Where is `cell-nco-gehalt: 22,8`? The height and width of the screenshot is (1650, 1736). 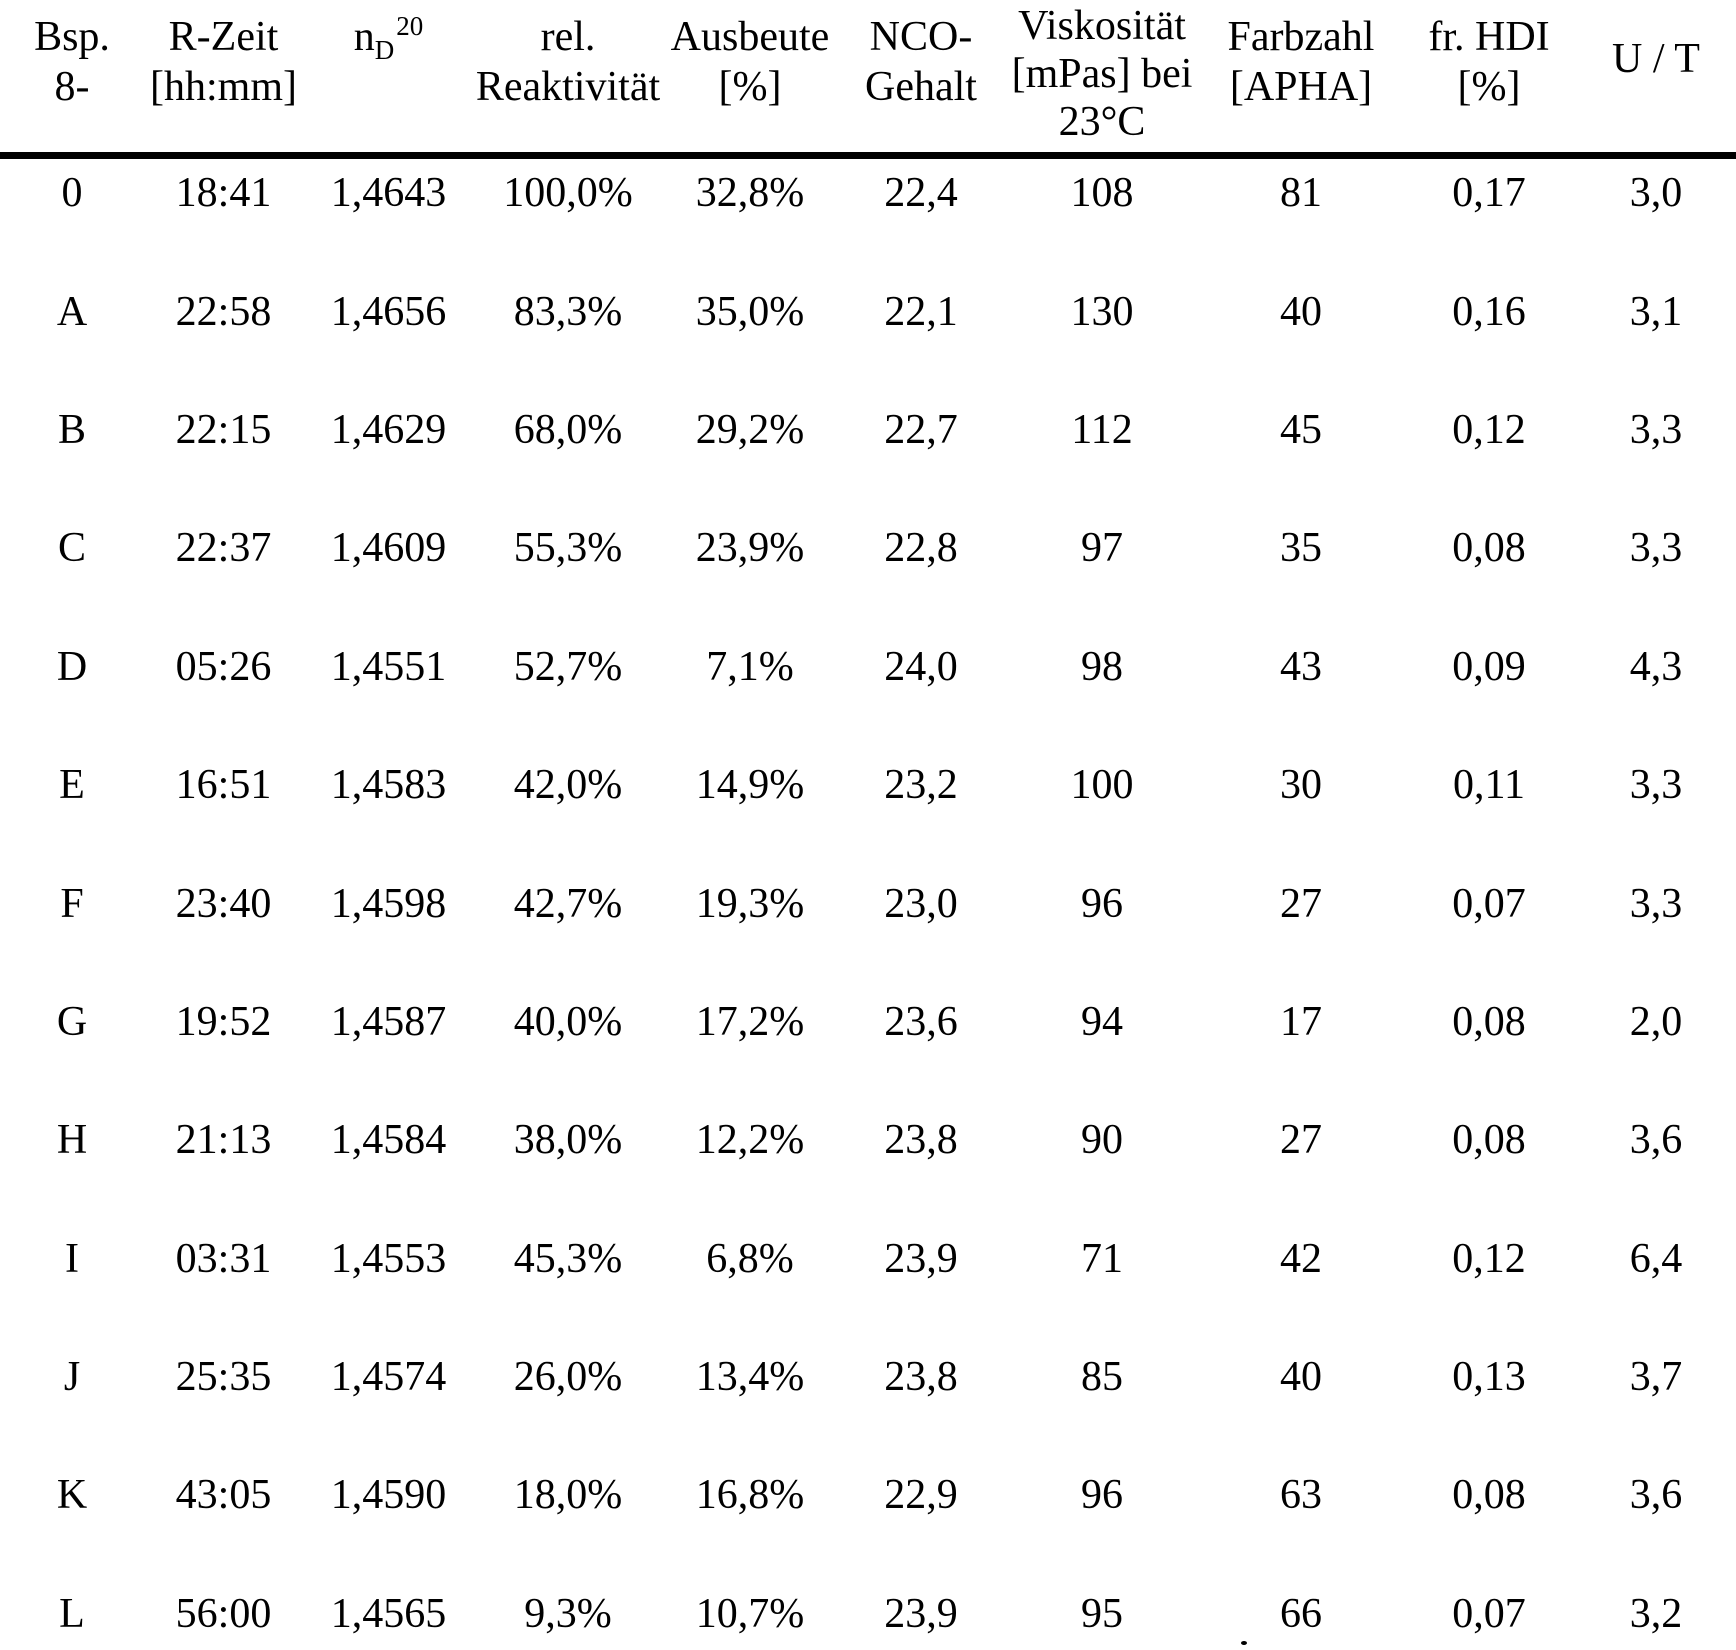 cell-nco-gehalt: 22,8 is located at coordinates (921, 548).